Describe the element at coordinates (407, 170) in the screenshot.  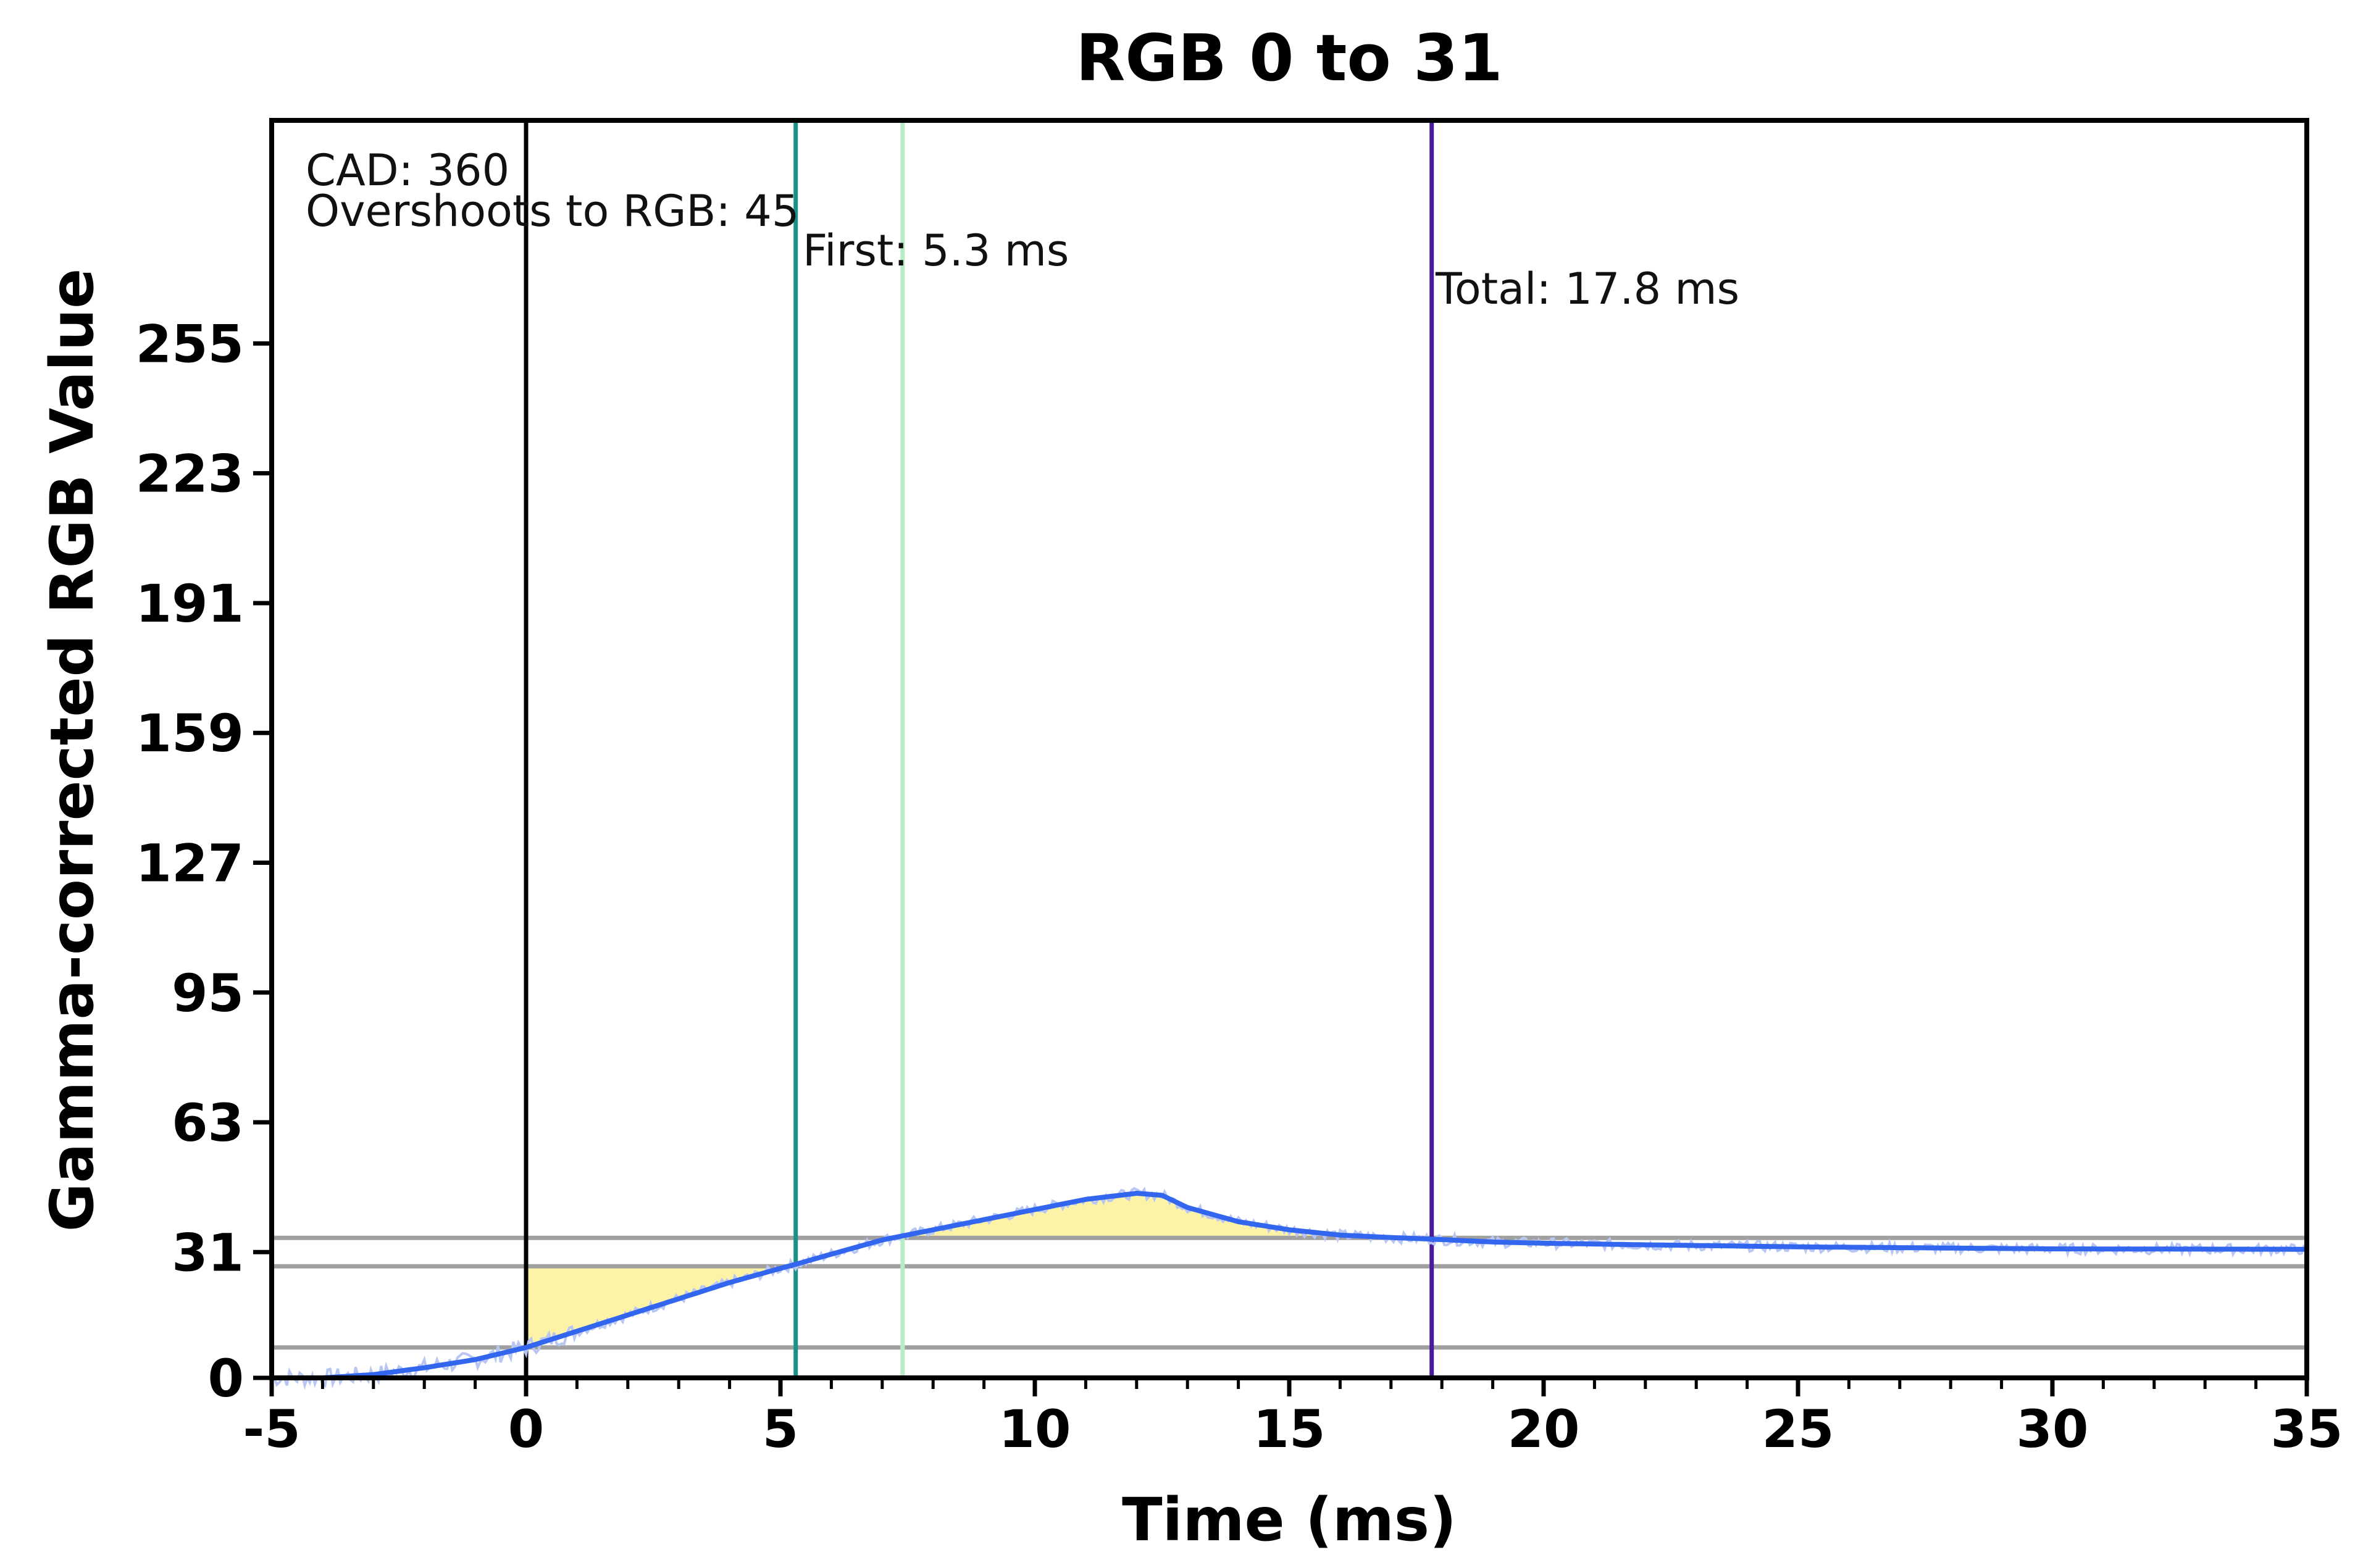
I see `annotation-cad: CAD: 360` at that location.